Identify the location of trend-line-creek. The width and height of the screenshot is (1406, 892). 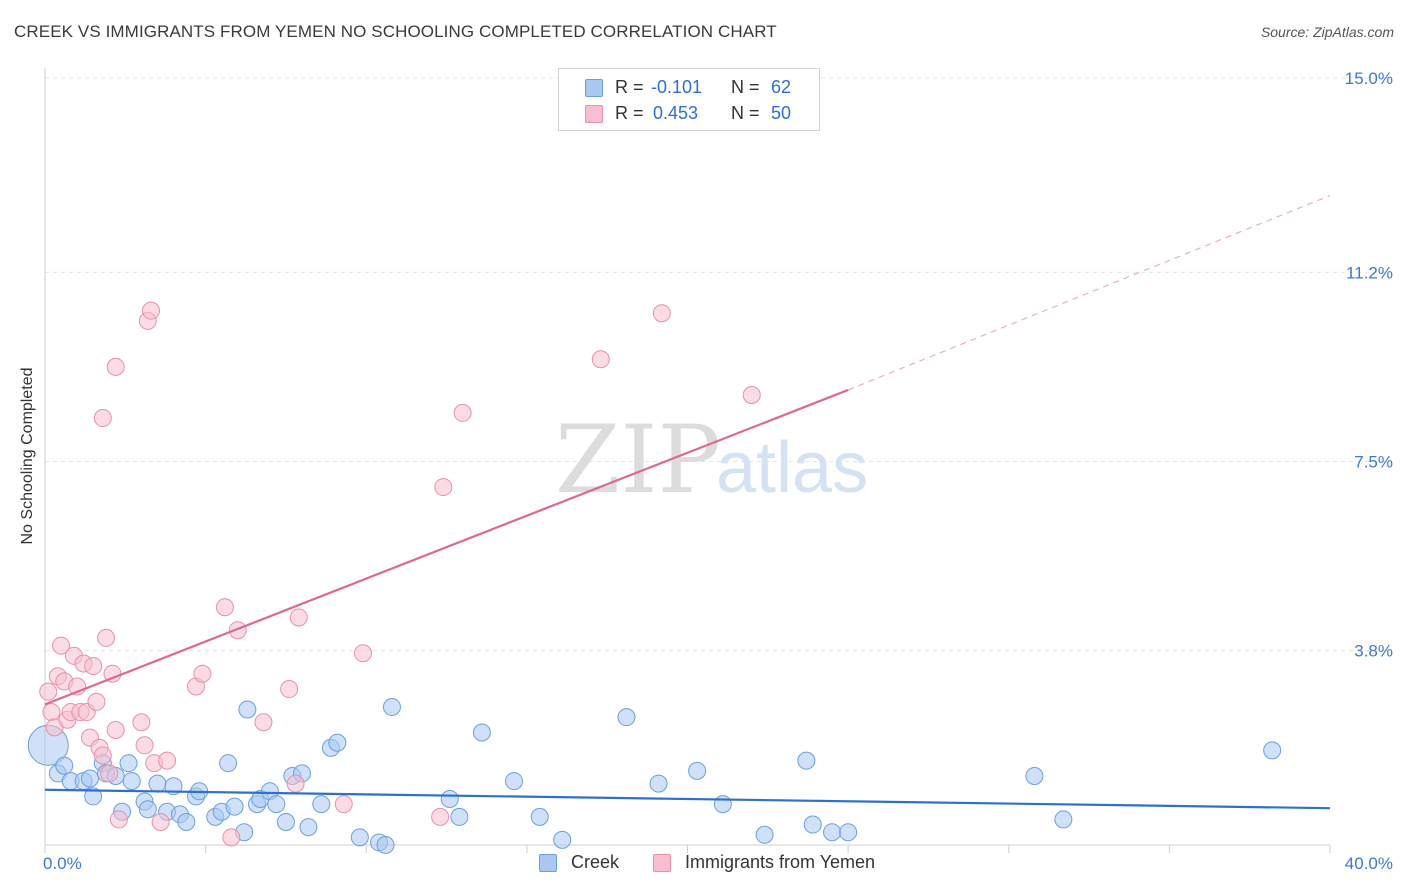
(687, 799).